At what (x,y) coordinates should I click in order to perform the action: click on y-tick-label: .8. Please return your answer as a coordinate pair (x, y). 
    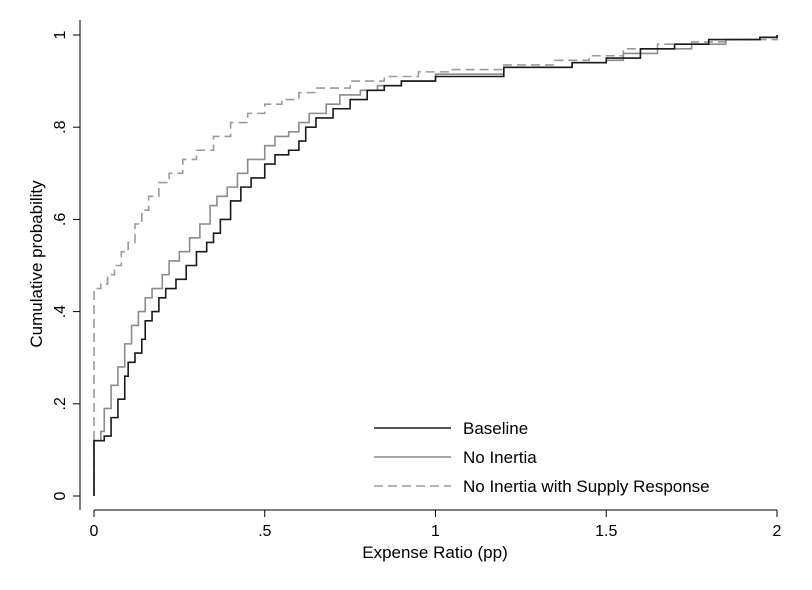
    Looking at the image, I should click on (60, 126).